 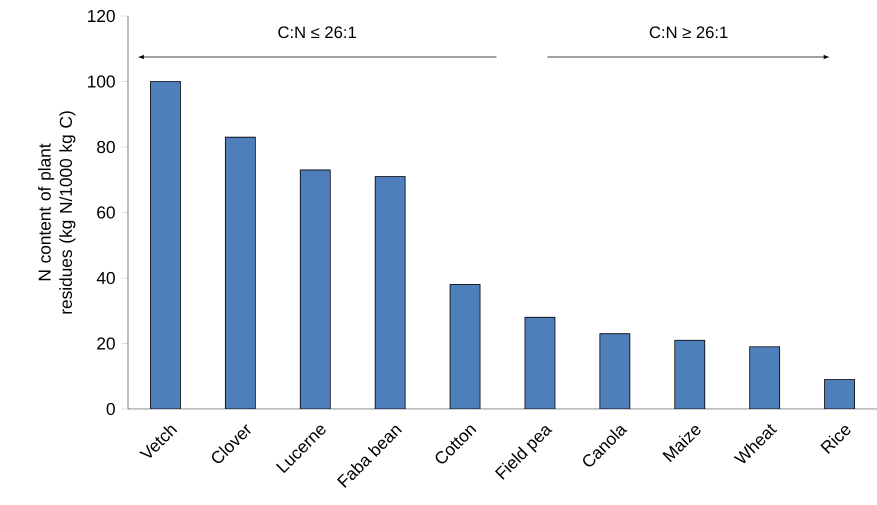 I want to click on y-tick-label: 100, so click(x=101, y=81).